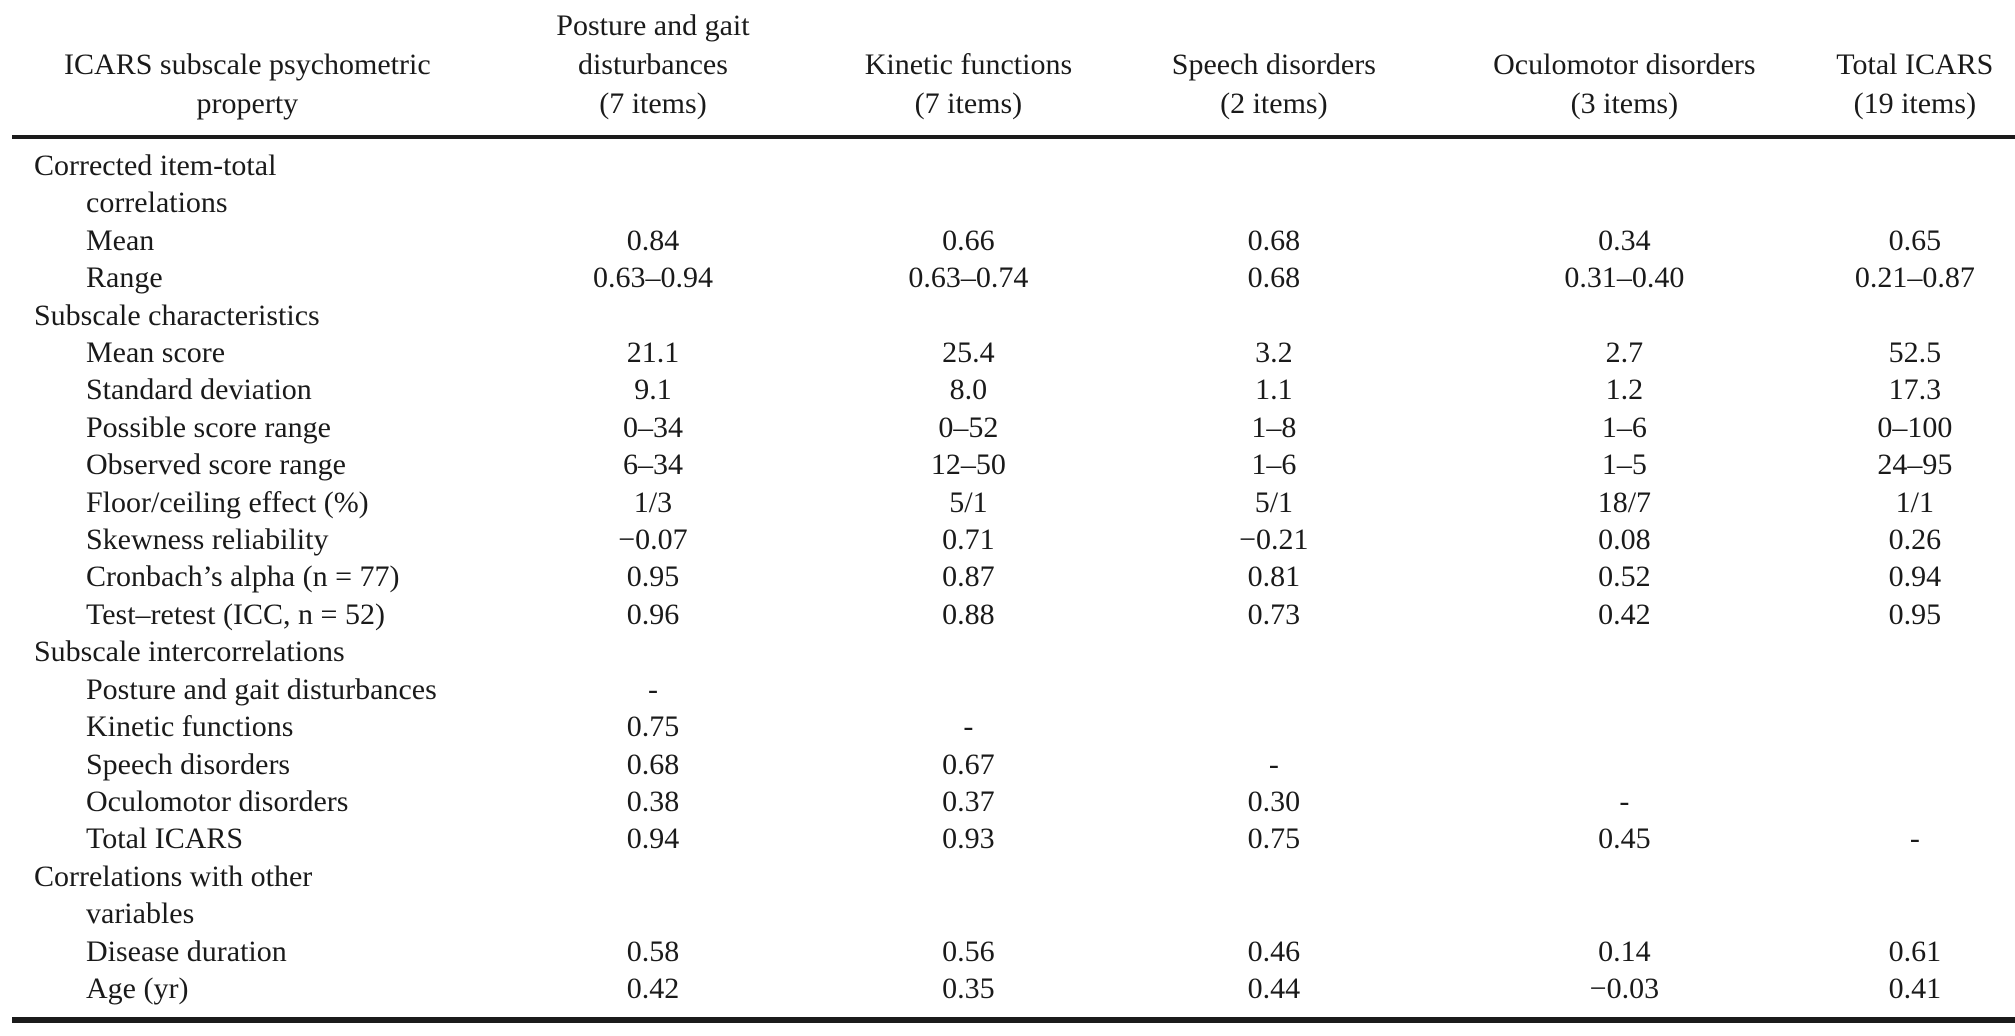  Describe the element at coordinates (1013, 951) in the screenshot. I see `table-row: Disease duration 0.58 0.56 0.46 0.14 0.61` at that location.